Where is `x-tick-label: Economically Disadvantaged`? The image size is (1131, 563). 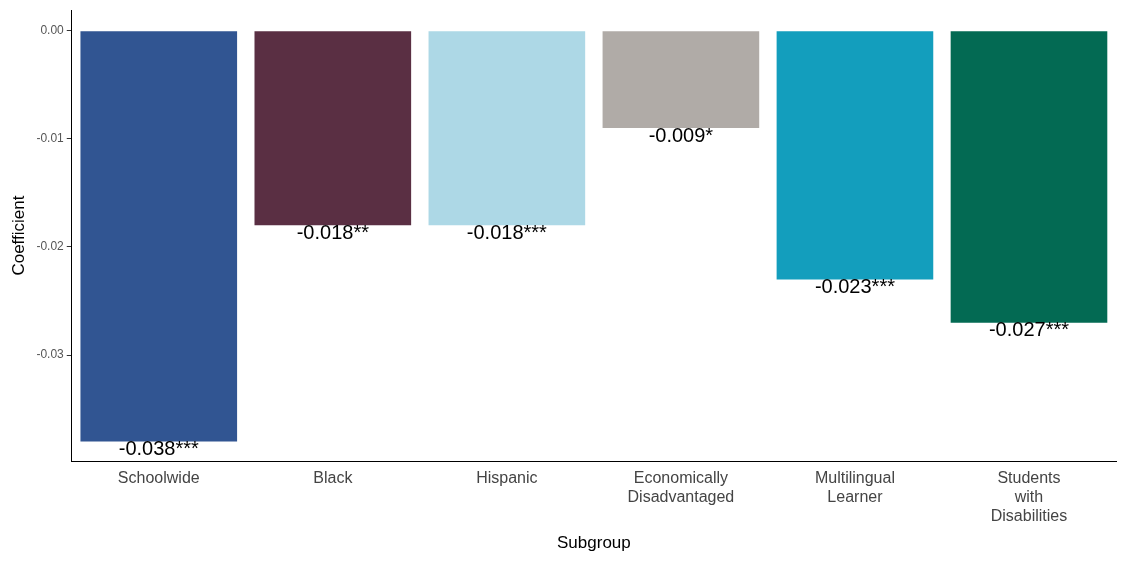
x-tick-label: Economically Disadvantaged is located at coordinates (681, 487).